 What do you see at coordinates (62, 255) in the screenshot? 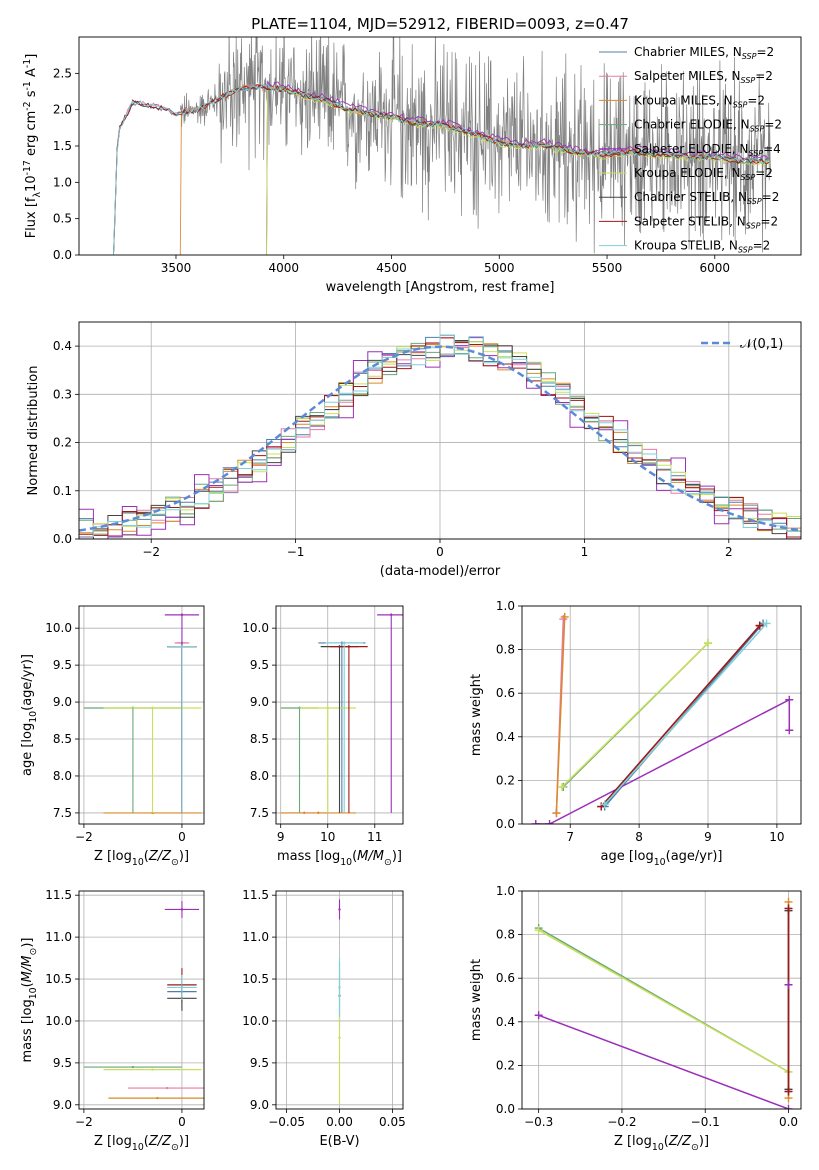
I see `y-tick-label: 0.0` at bounding box center [62, 255].